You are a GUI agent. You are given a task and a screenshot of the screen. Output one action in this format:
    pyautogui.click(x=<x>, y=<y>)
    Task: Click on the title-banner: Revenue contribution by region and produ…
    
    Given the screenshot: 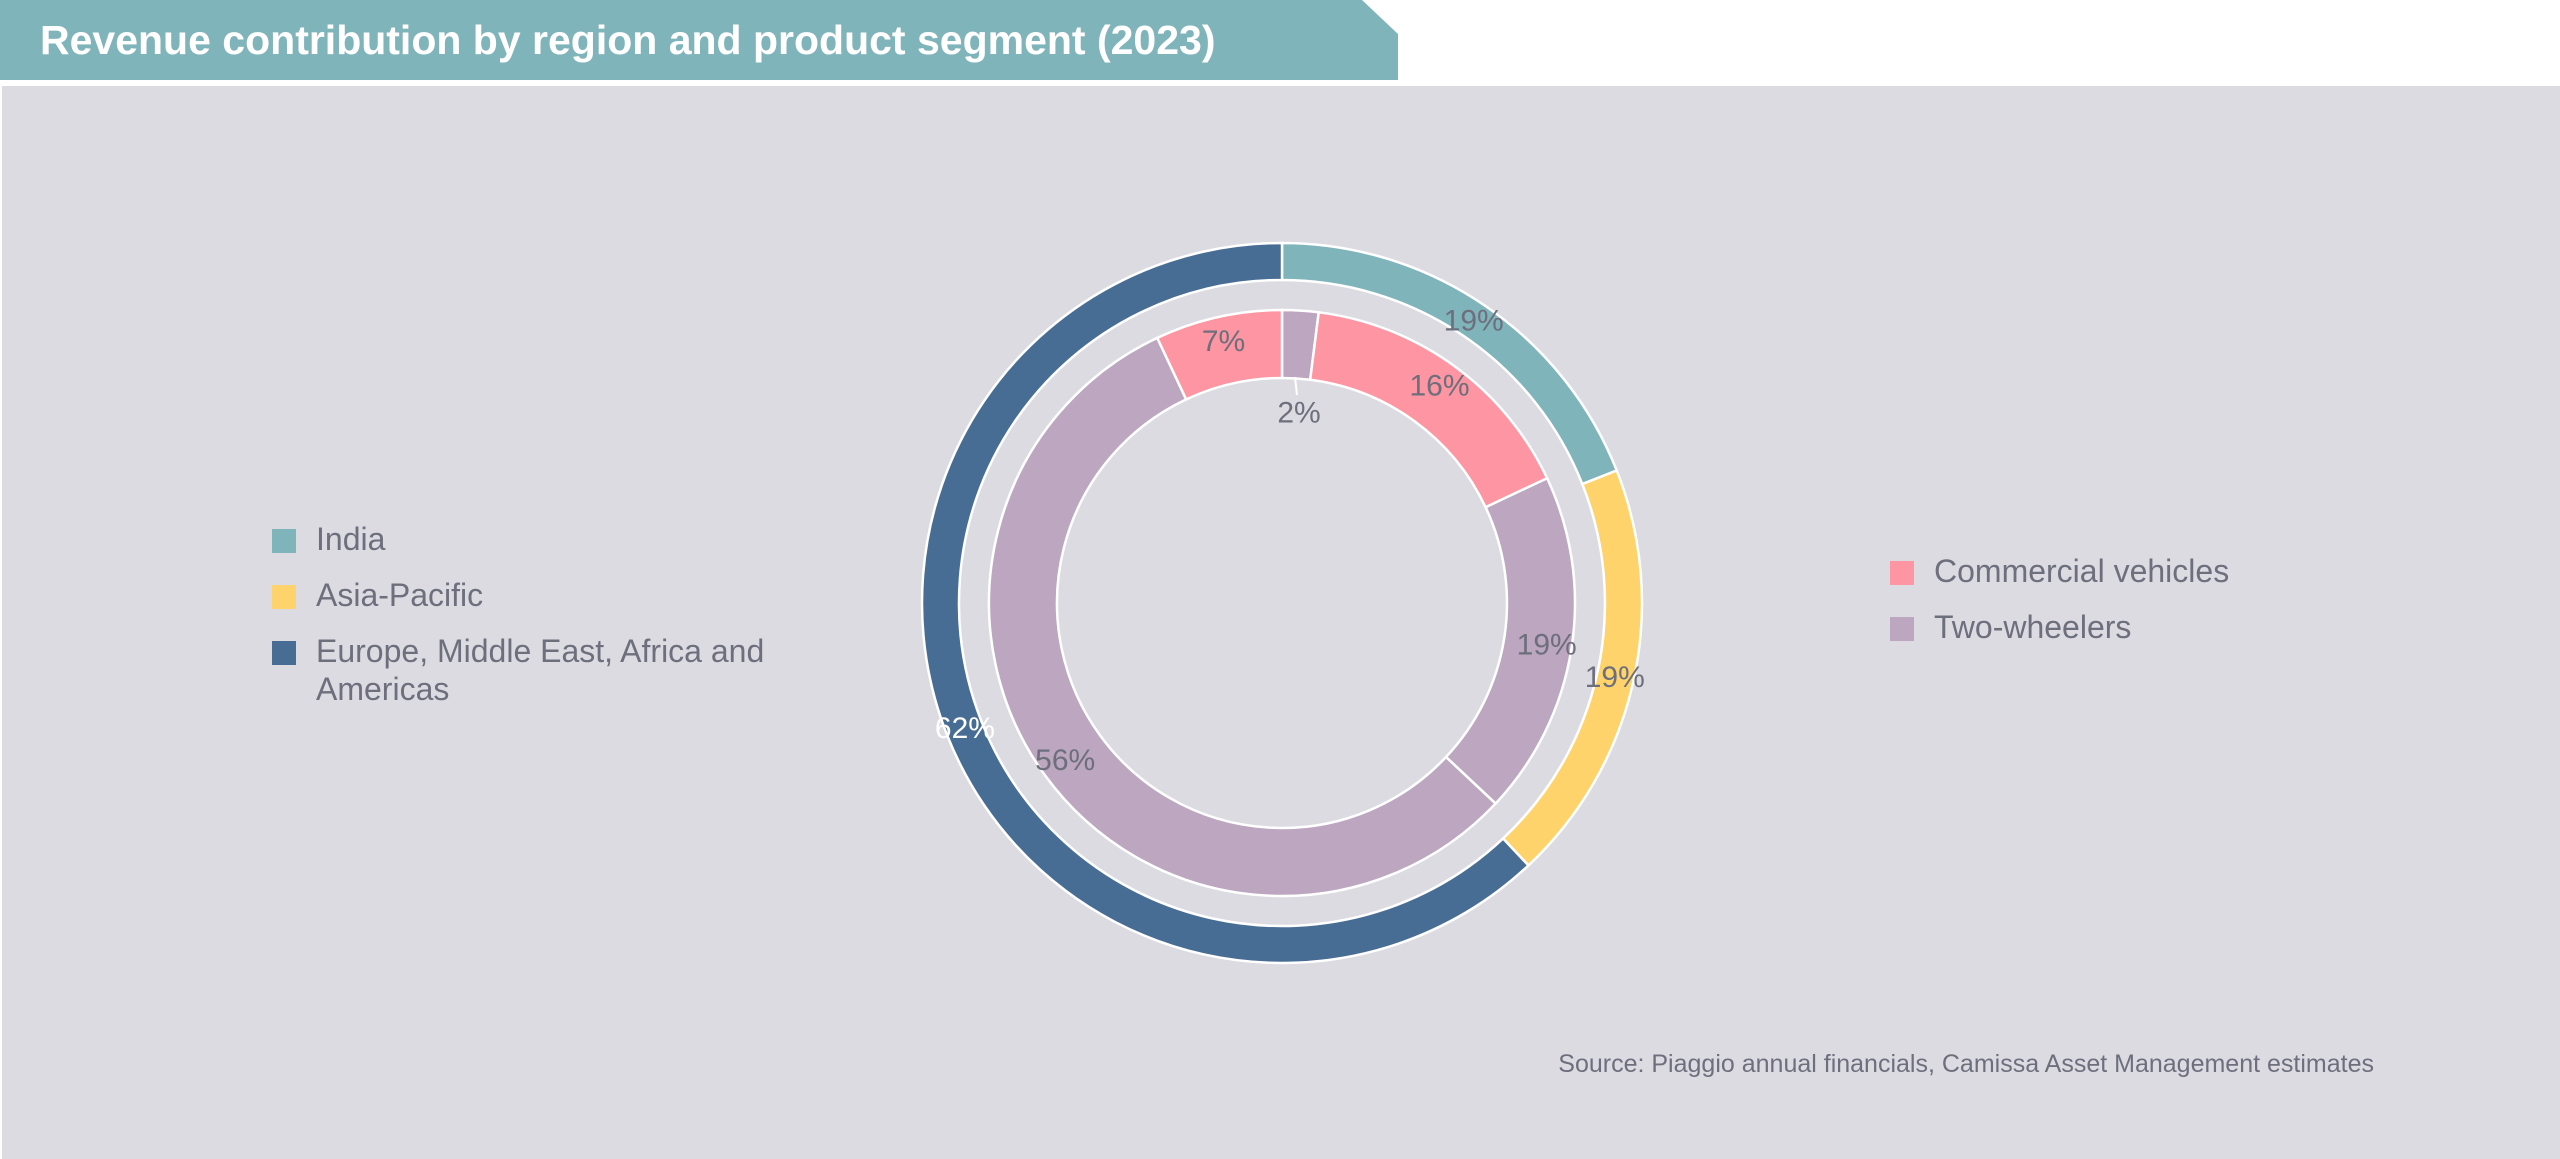 What is the action you would take?
    pyautogui.click(x=700, y=40)
    